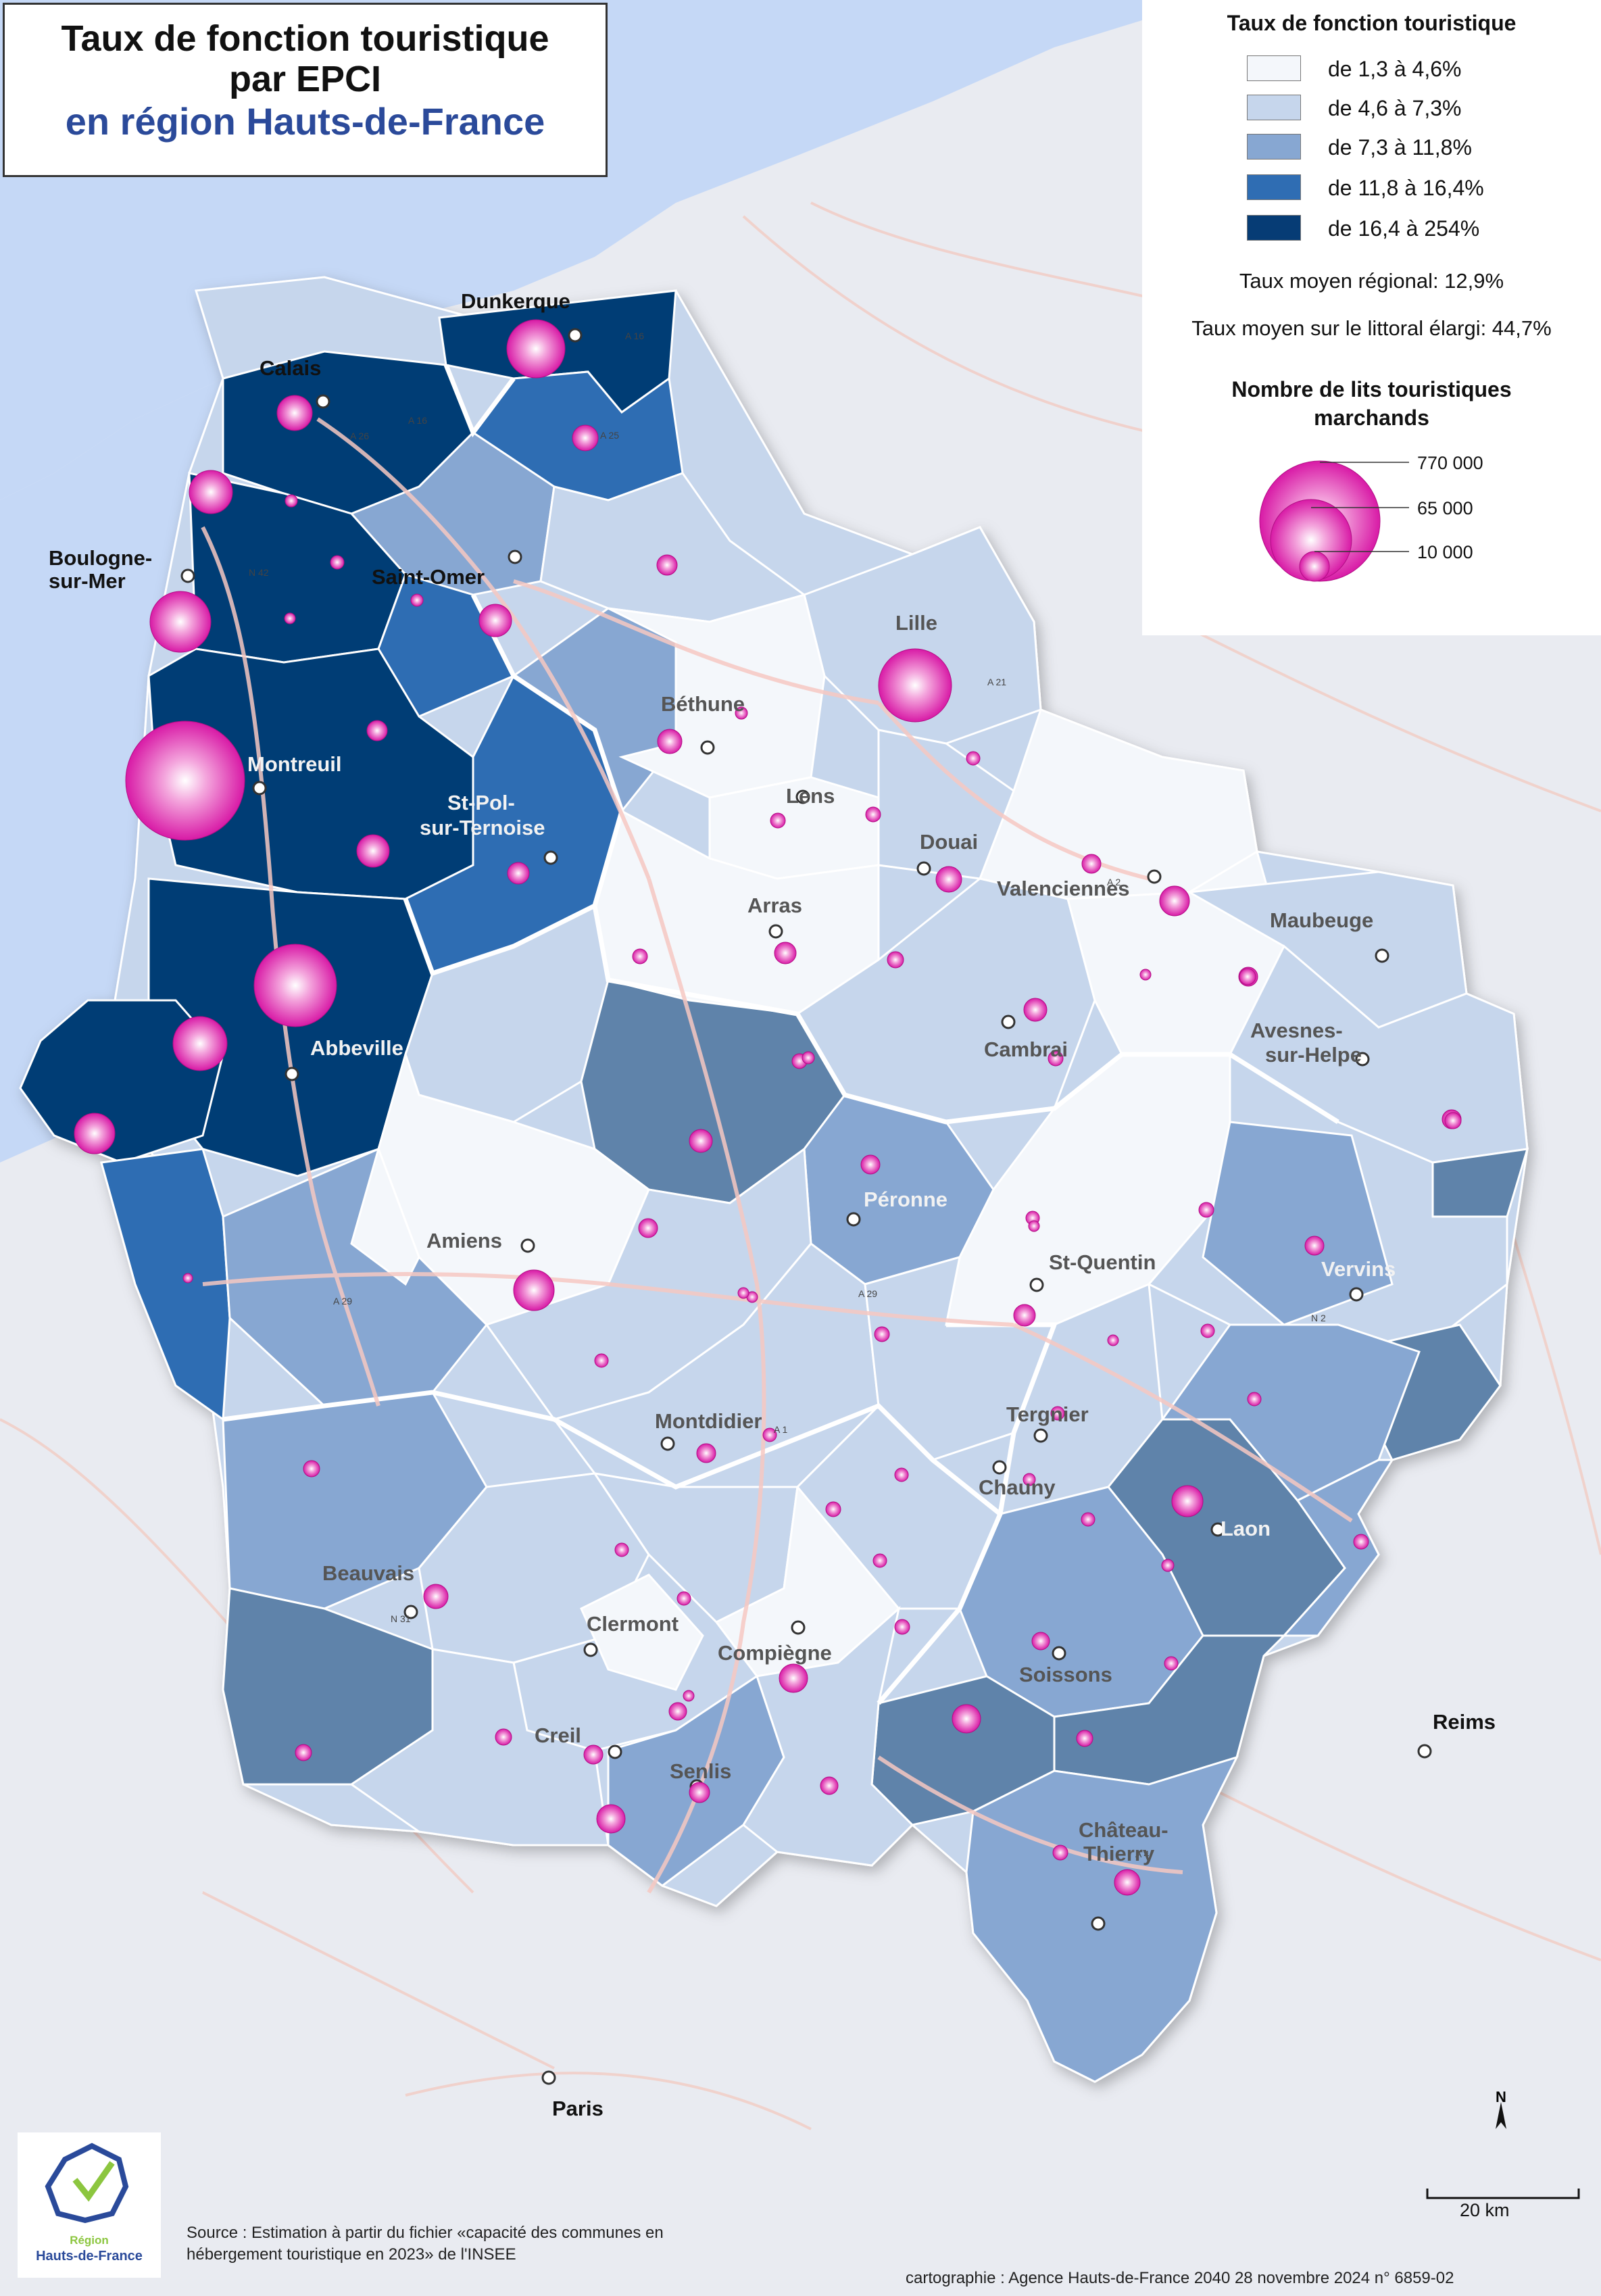 Image resolution: width=1601 pixels, height=2296 pixels. What do you see at coordinates (1382, 955) in the screenshot?
I see `city-marker-maubeuge` at bounding box center [1382, 955].